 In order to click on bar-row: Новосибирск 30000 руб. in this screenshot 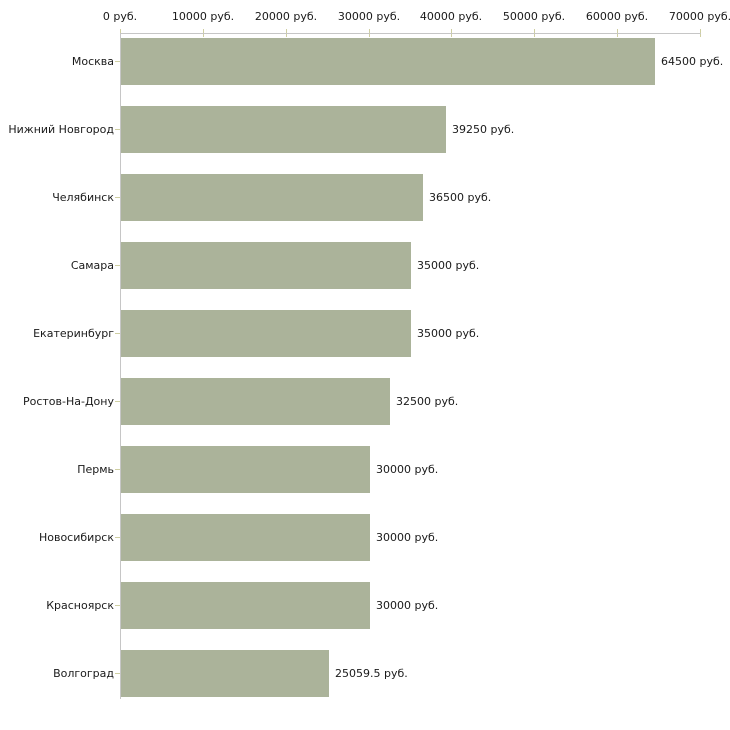, I will do `click(365, 537)`.